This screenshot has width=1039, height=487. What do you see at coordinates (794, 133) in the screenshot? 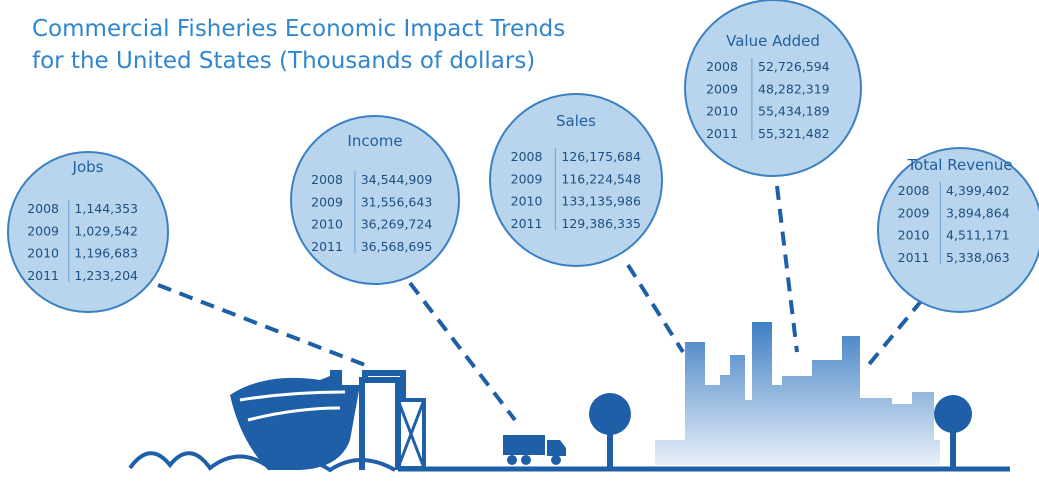
I see `row-value: 55,321,482` at bounding box center [794, 133].